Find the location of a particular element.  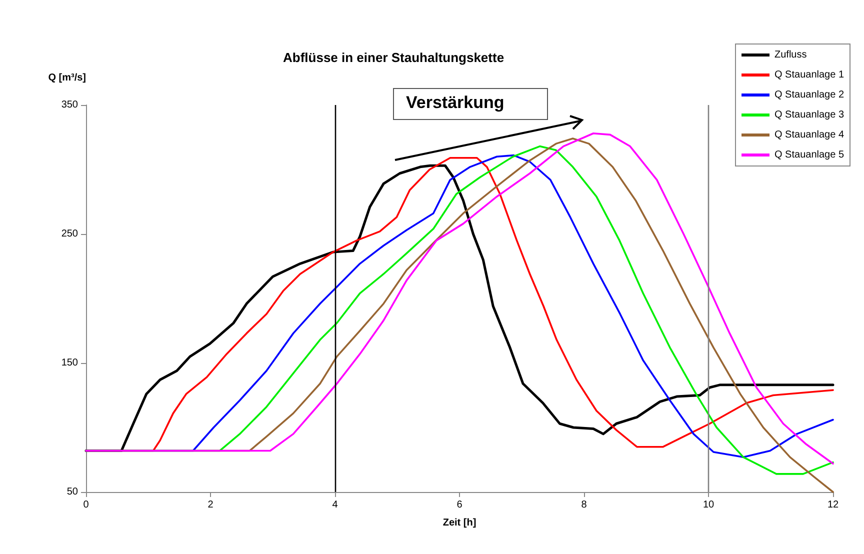

x-tick-label: 0 is located at coordinates (86, 505).